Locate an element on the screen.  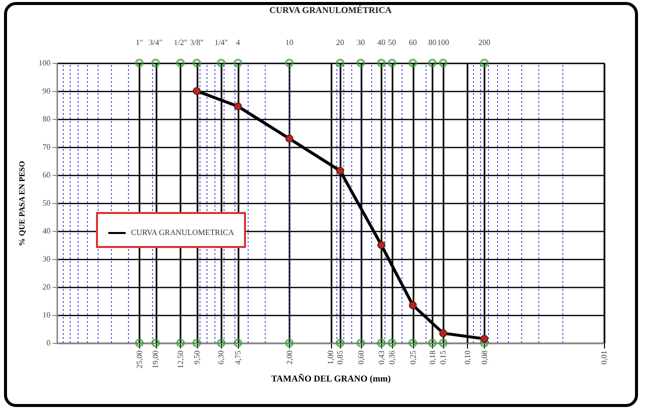
y-tick-label: 30 is located at coordinates (46, 259).